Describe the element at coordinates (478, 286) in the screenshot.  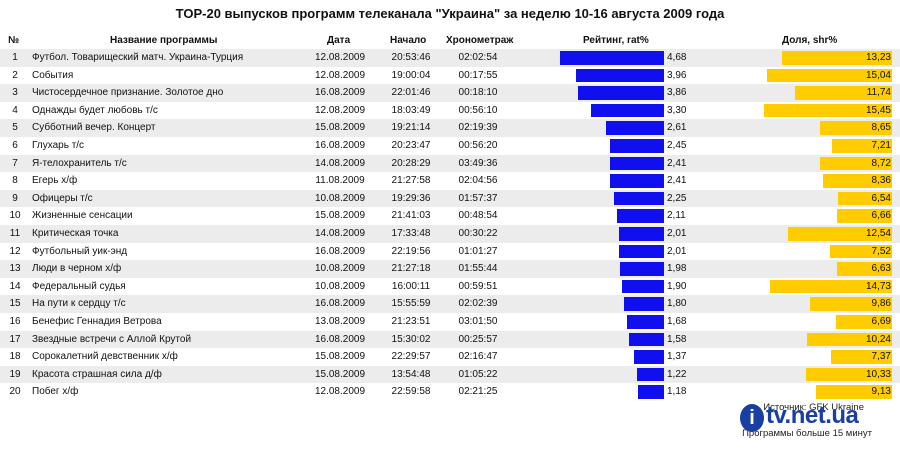
I see `duration: 00:59:51` at that location.